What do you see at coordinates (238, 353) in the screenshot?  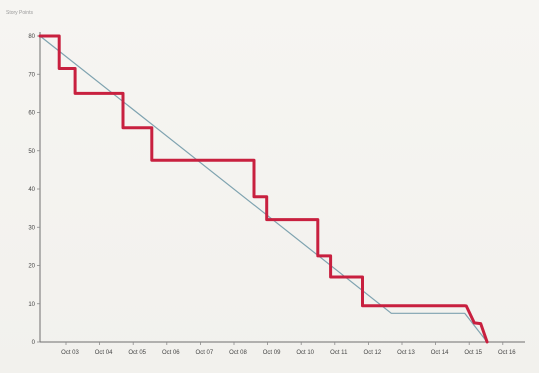 I see `x-tick-label: Oct 08` at bounding box center [238, 353].